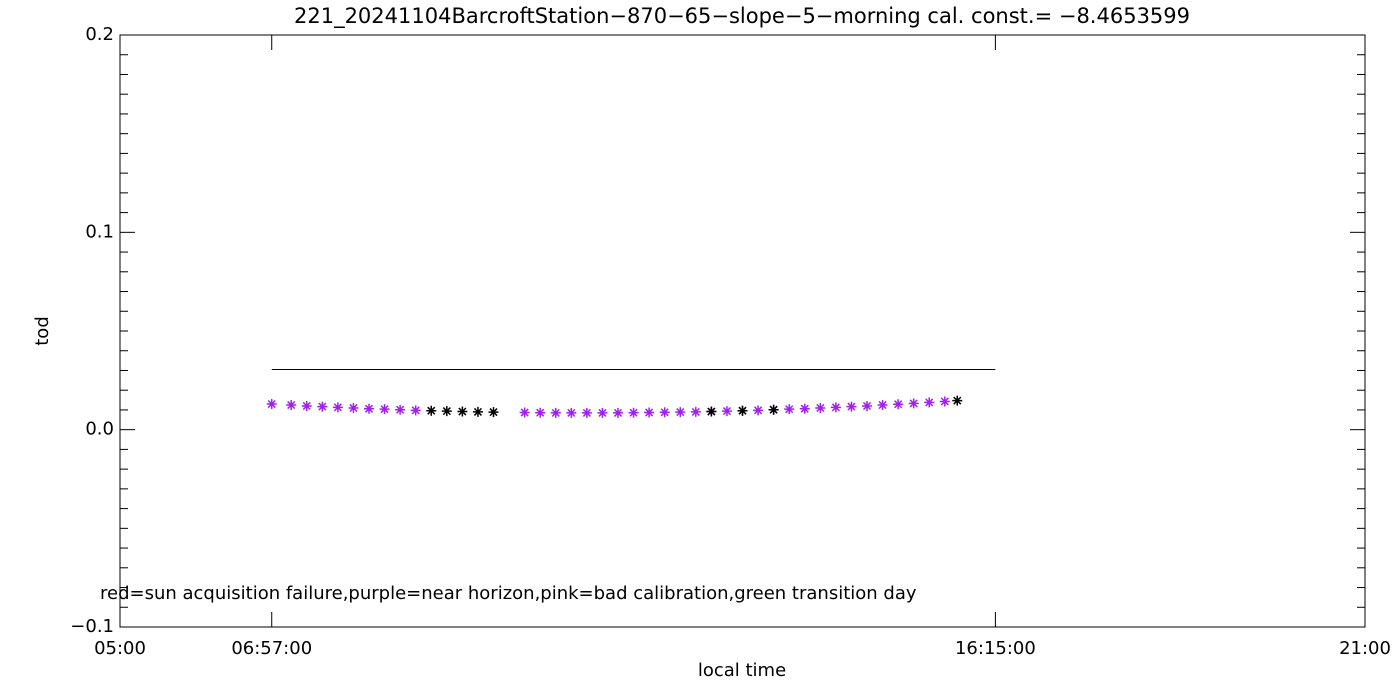 This screenshot has width=1400, height=700. What do you see at coordinates (42, 331) in the screenshot?
I see `y-axis-label: tod` at bounding box center [42, 331].